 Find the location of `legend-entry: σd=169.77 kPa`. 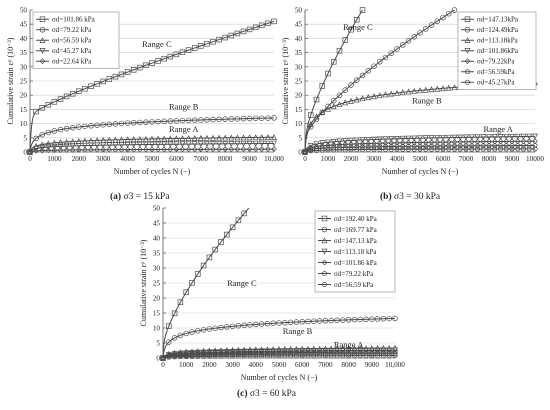

legend-entry: σd=169.77 kPa is located at coordinates (356, 230).